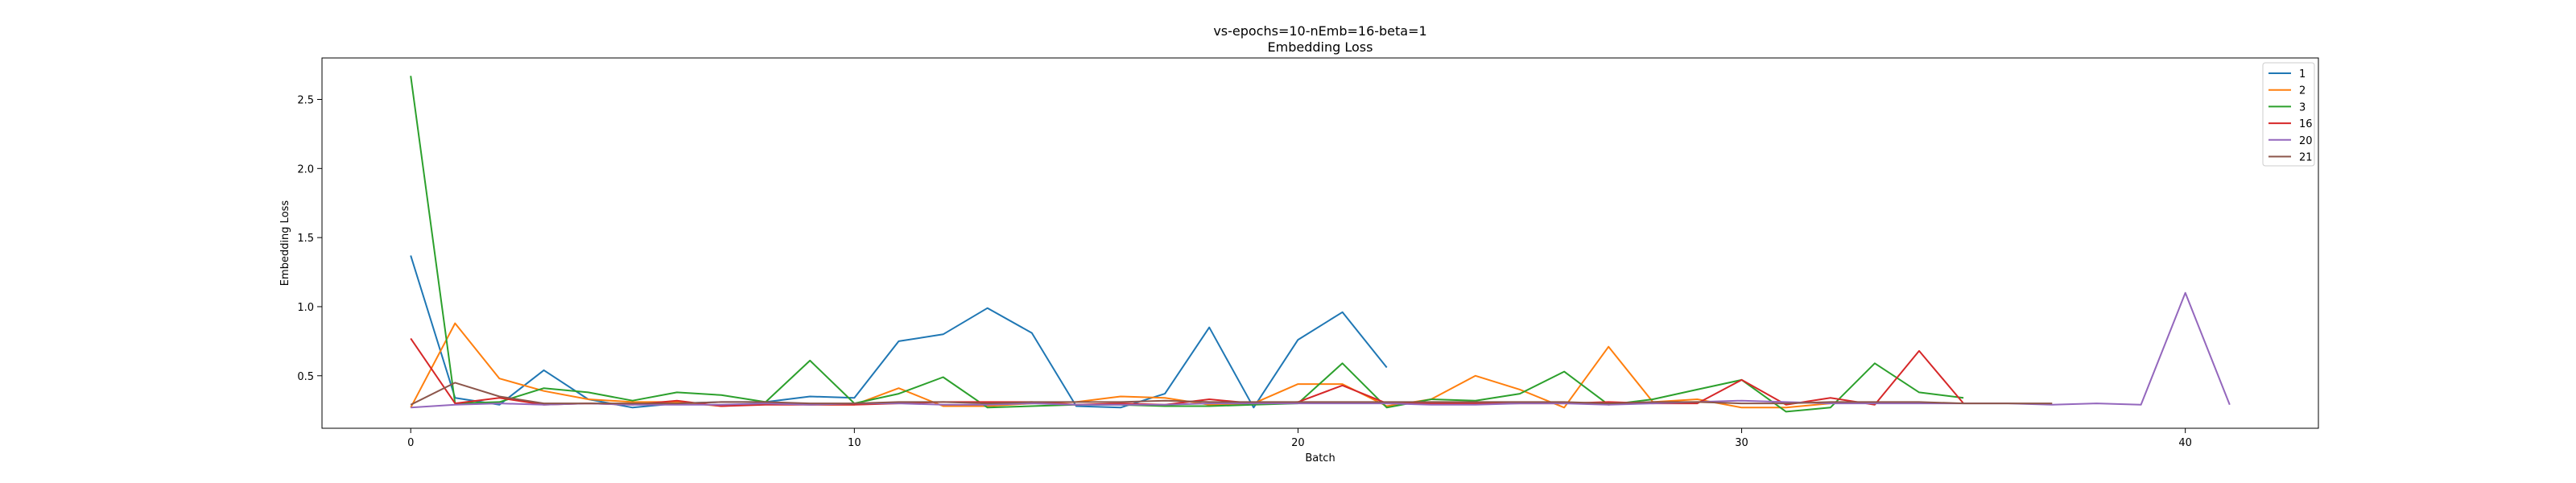  Describe the element at coordinates (854, 443) in the screenshot. I see `x-tick-label: 10` at that location.